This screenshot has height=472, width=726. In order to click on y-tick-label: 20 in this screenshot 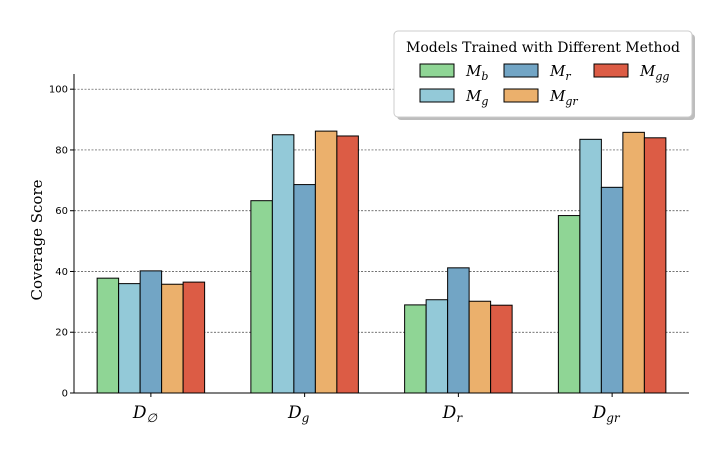, I will do `click(61, 333)`.